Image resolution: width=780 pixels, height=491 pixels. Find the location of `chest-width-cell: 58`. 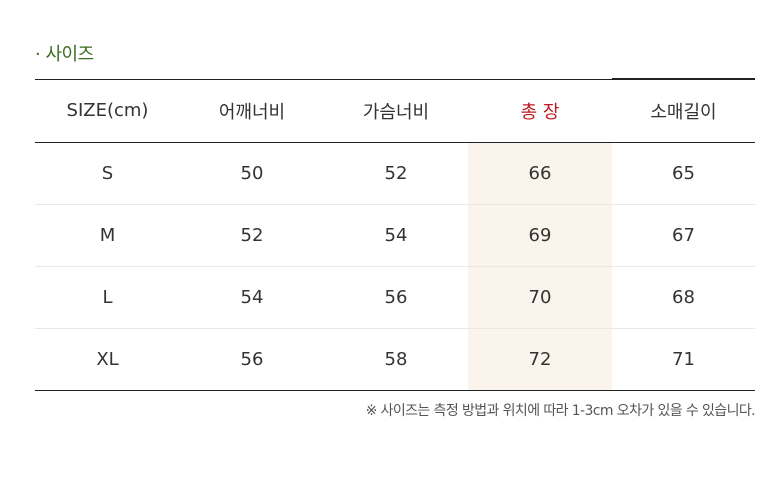

chest-width-cell: 58 is located at coordinates (396, 359).